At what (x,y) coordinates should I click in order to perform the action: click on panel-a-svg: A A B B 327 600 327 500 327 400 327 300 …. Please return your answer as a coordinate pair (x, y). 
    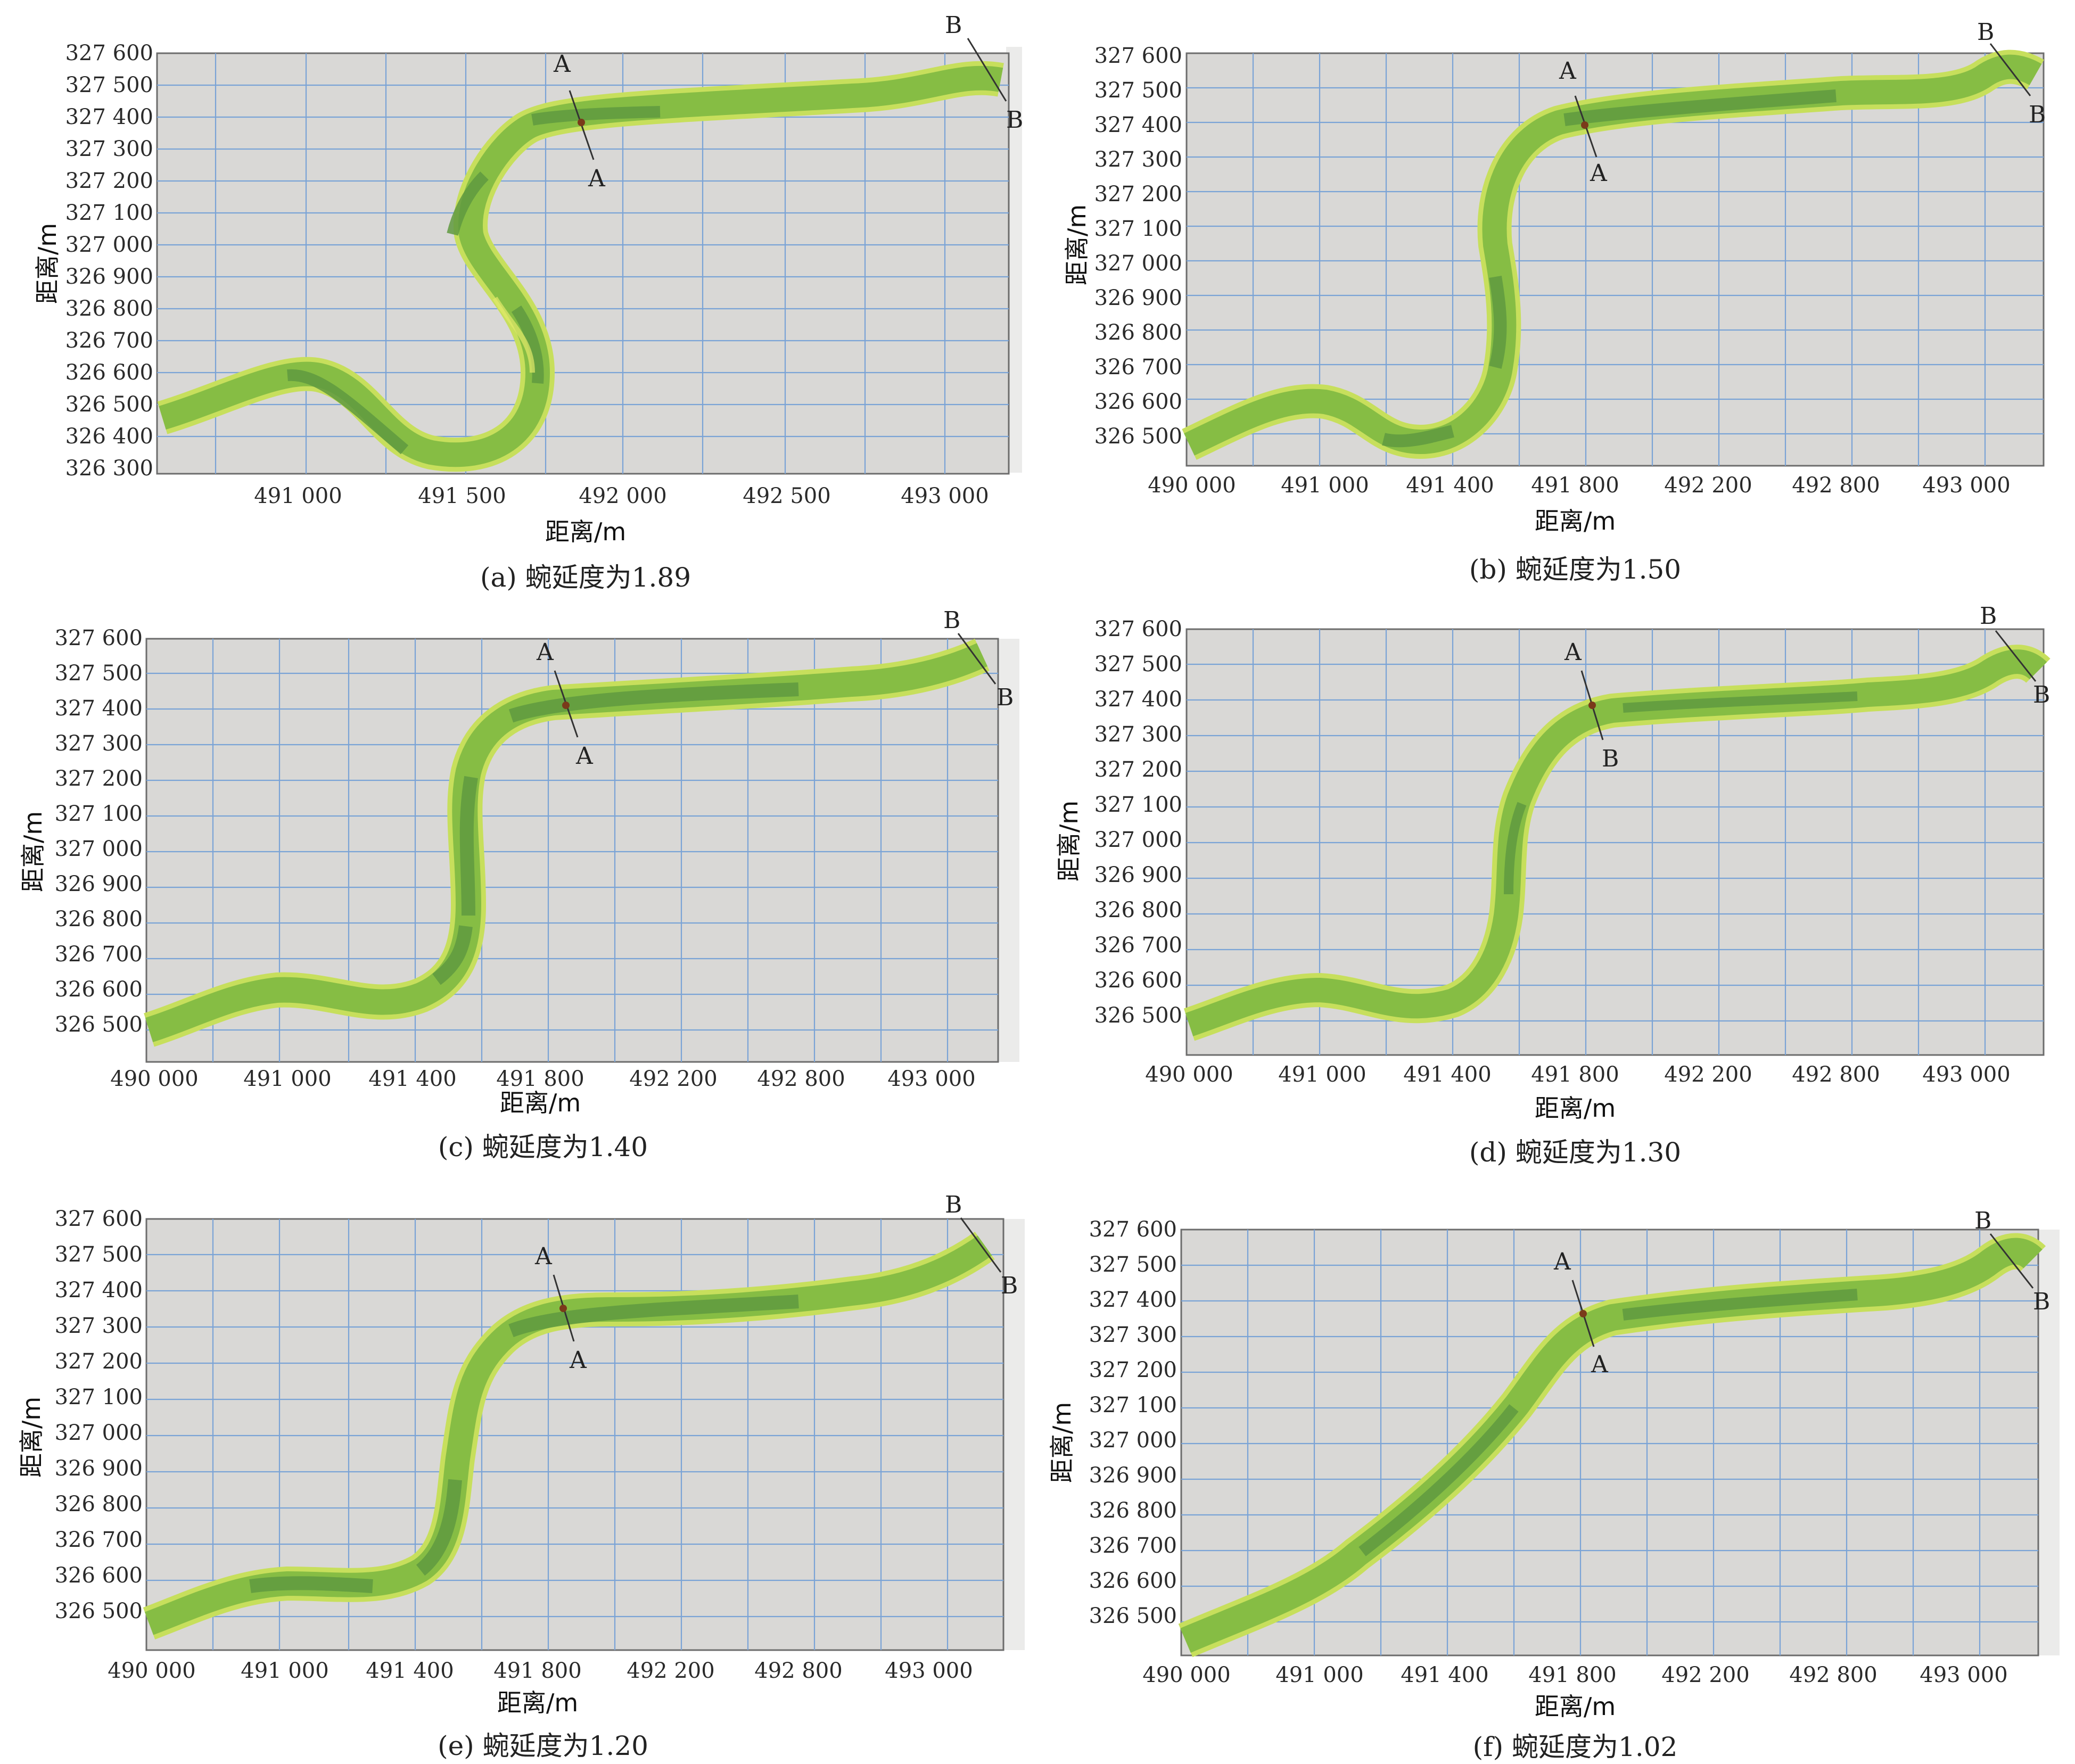
    Looking at the image, I should click on (528, 279).